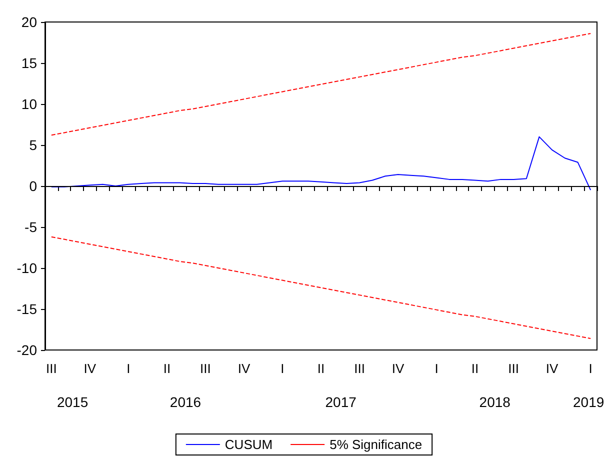 This screenshot has width=608, height=457. Describe the element at coordinates (376, 444) in the screenshot. I see `legend-label: 5% Significance` at that location.